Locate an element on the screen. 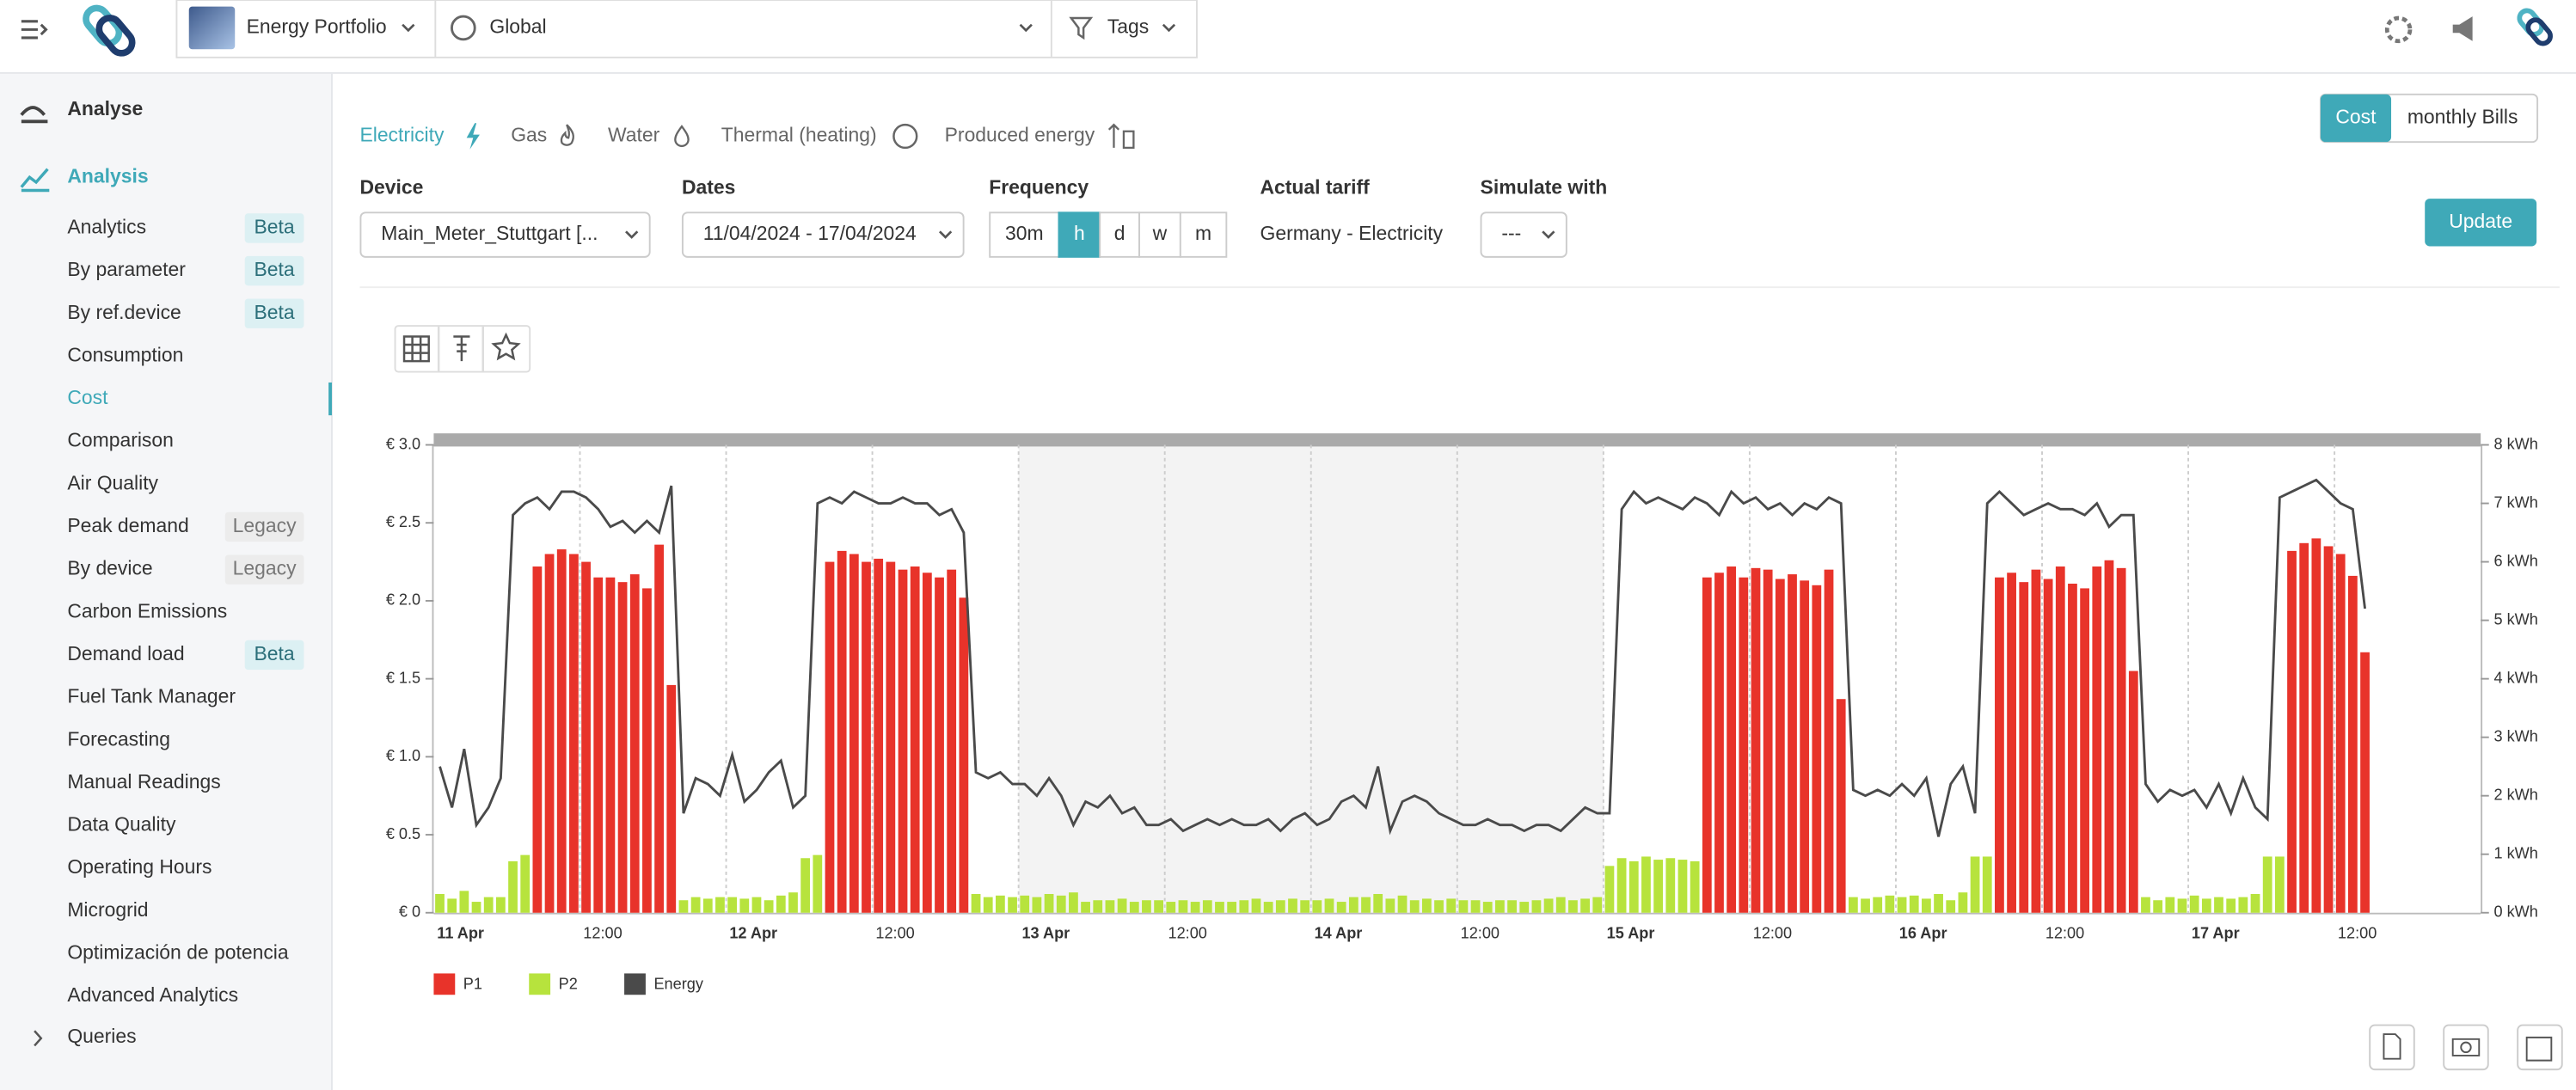 The image size is (2576, 1090). sidebar-item: Peak demand is located at coordinates (127, 525).